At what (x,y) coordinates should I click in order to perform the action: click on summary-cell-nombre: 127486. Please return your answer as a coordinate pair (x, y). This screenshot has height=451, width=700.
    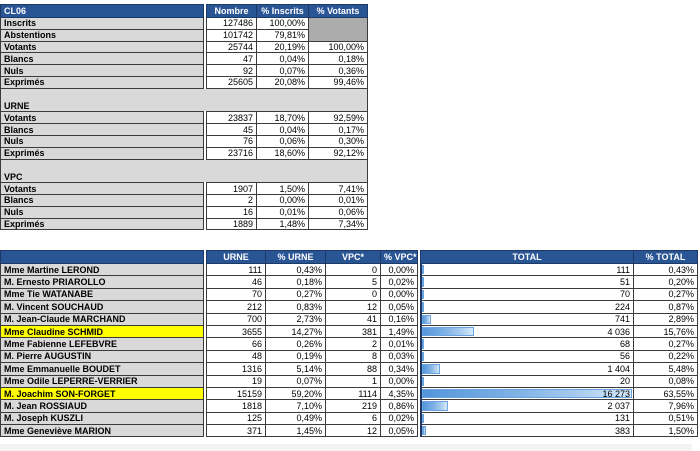
    Looking at the image, I should click on (231, 23).